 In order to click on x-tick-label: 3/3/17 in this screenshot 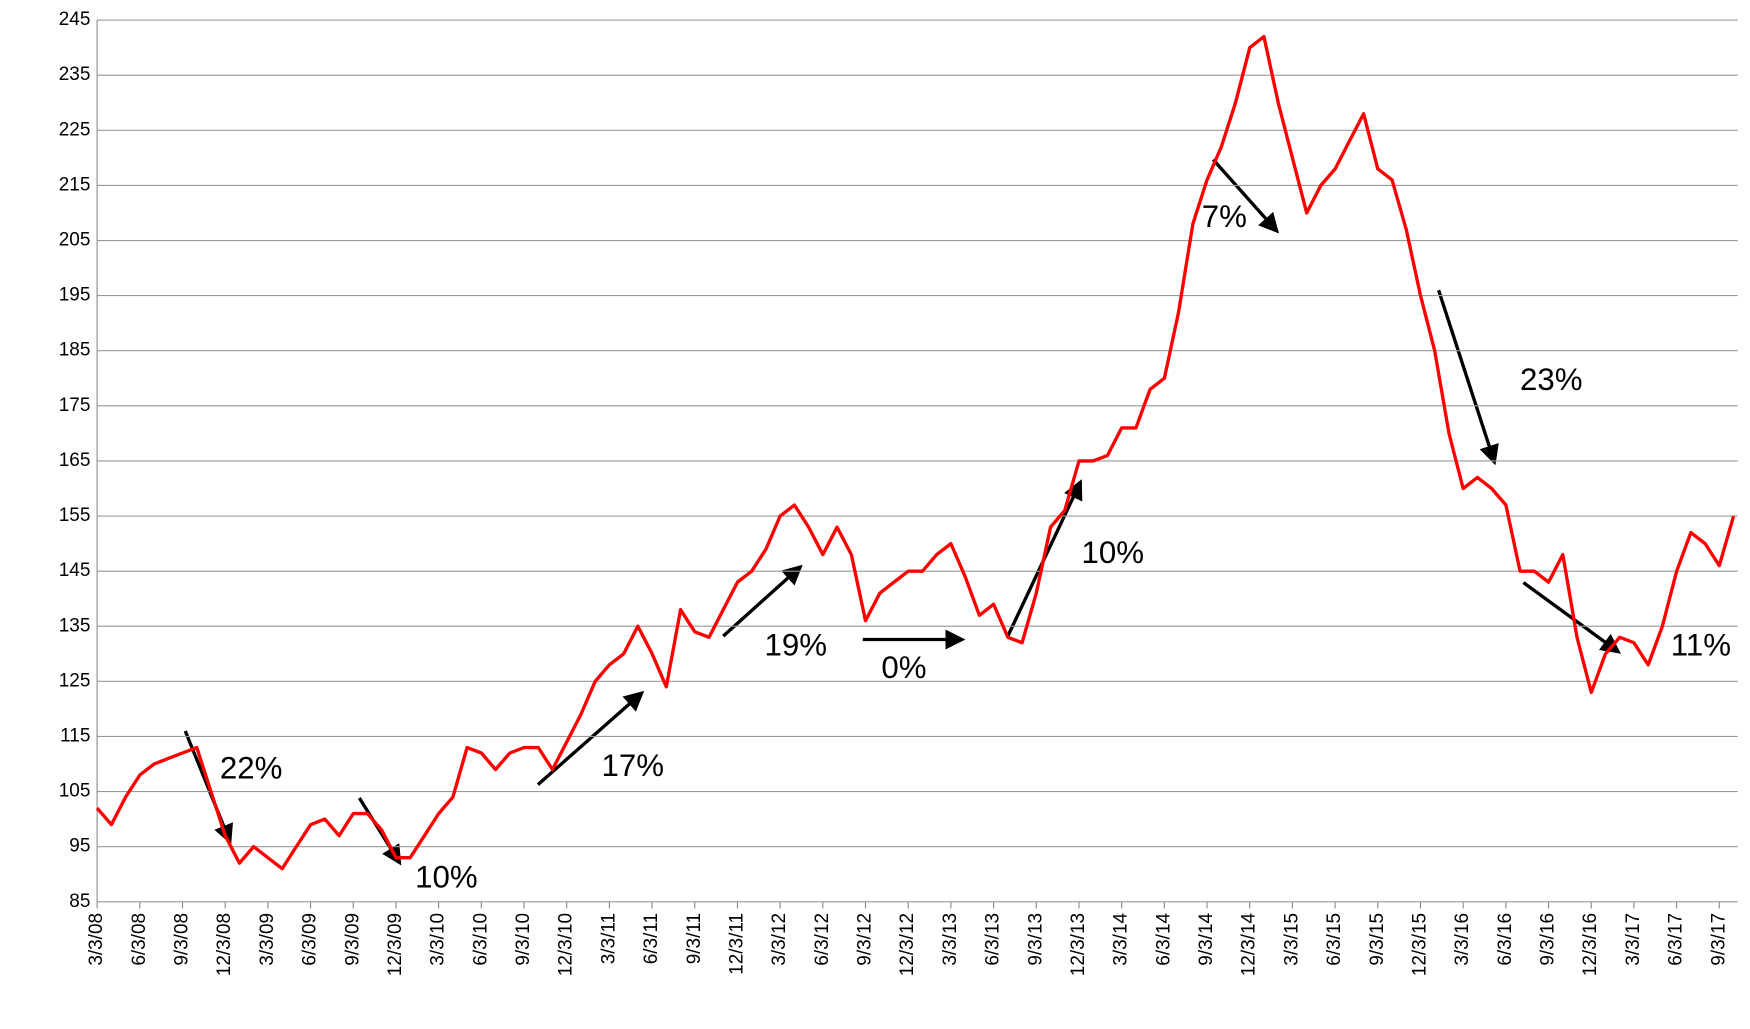, I will do `click(1633, 939)`.